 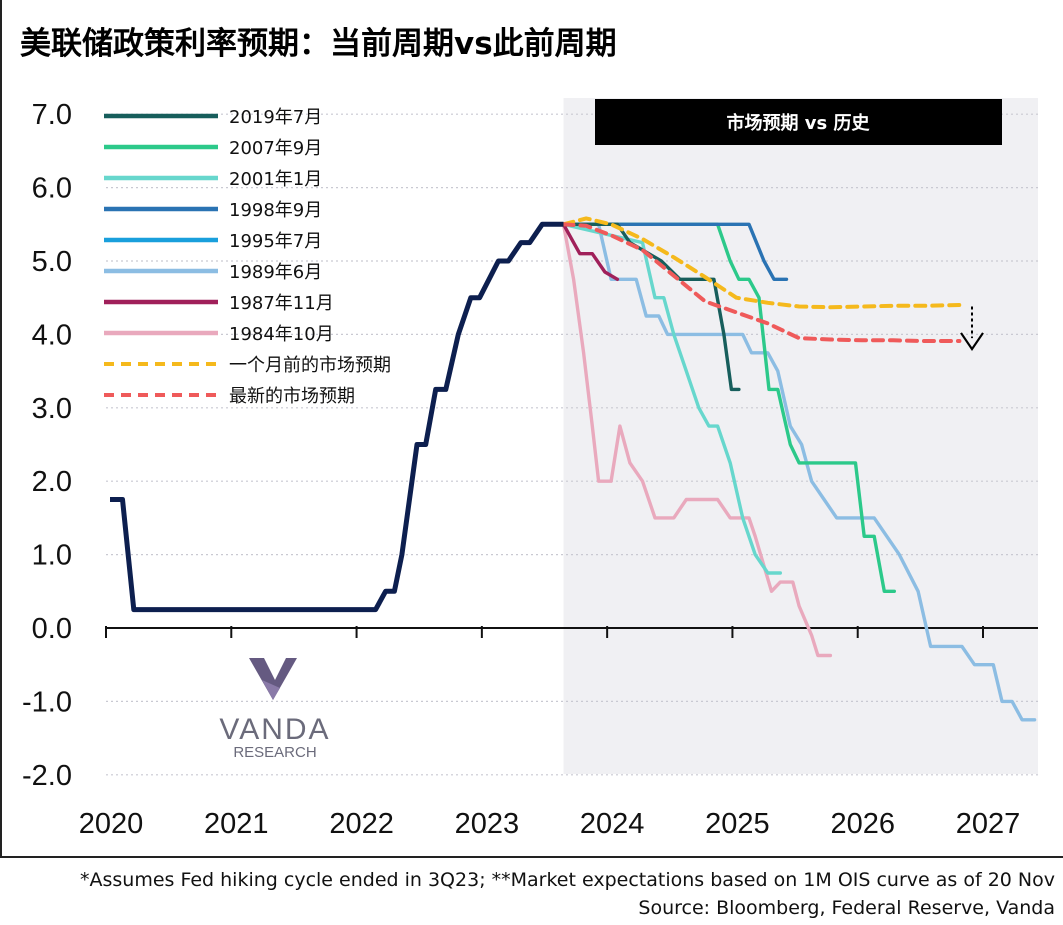 I want to click on shift-arrow-head, so click(x=972, y=342).